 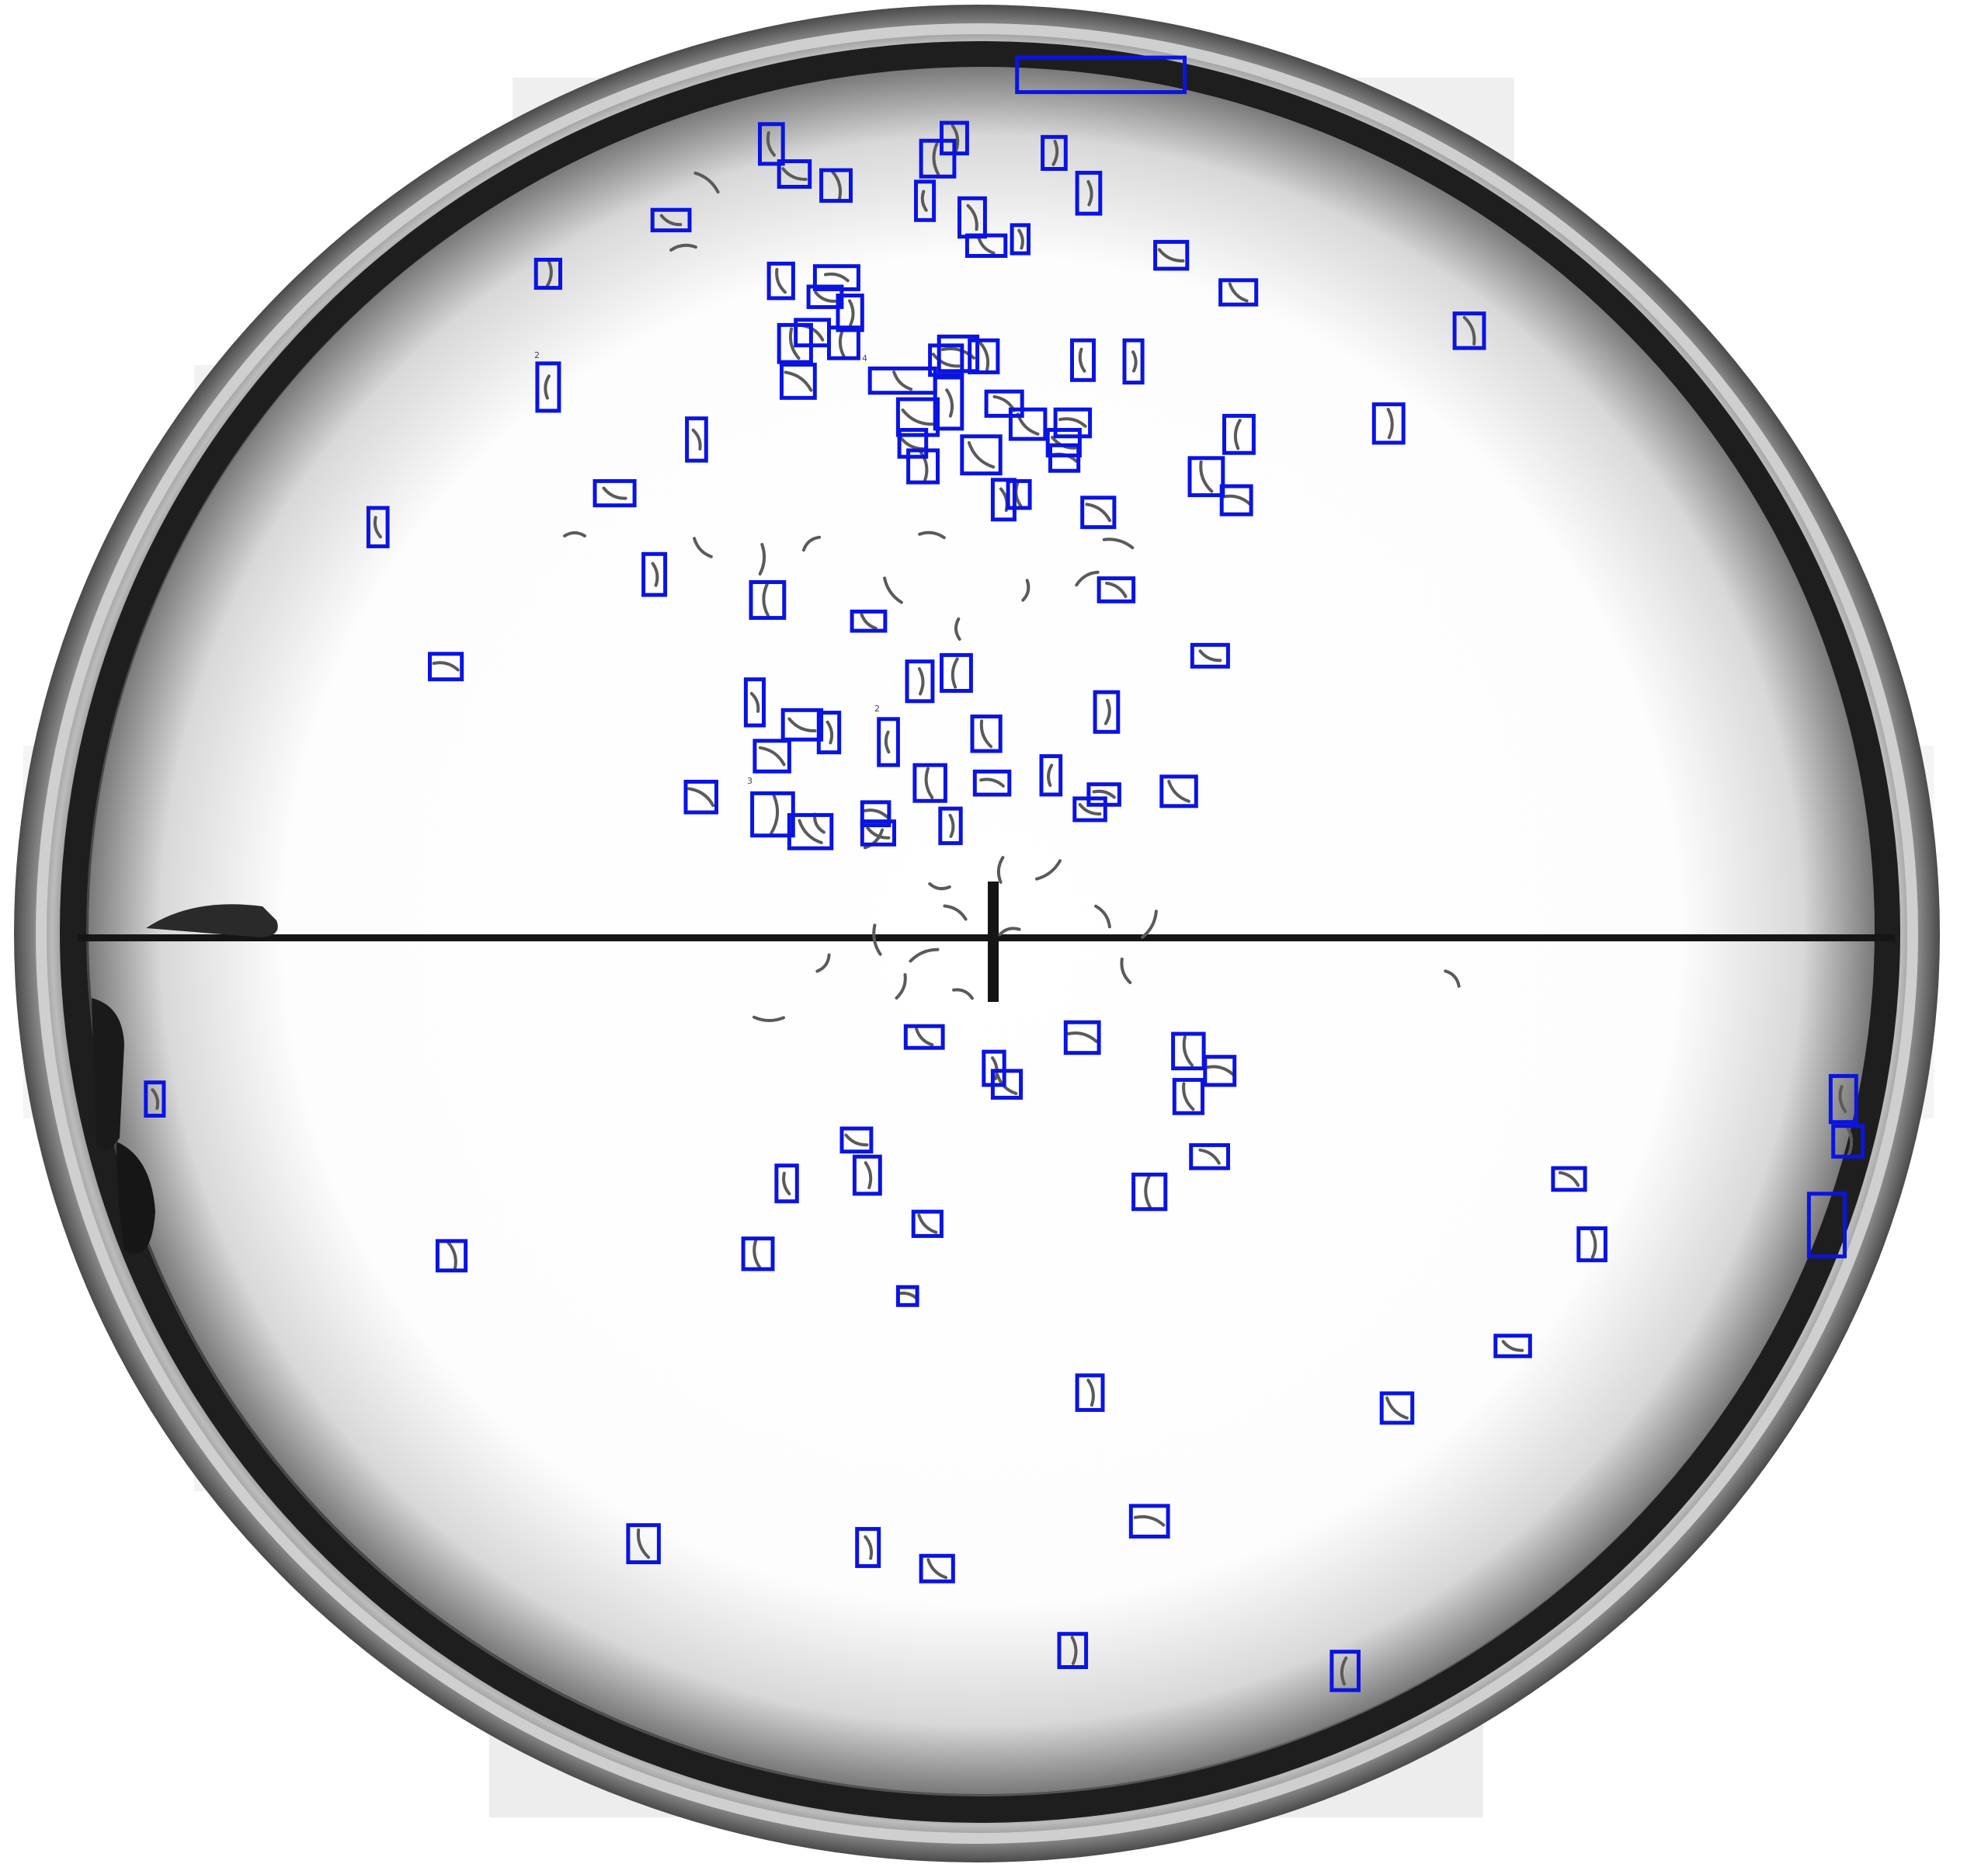 I want to click on scale-line-blob, so click(x=212, y=920).